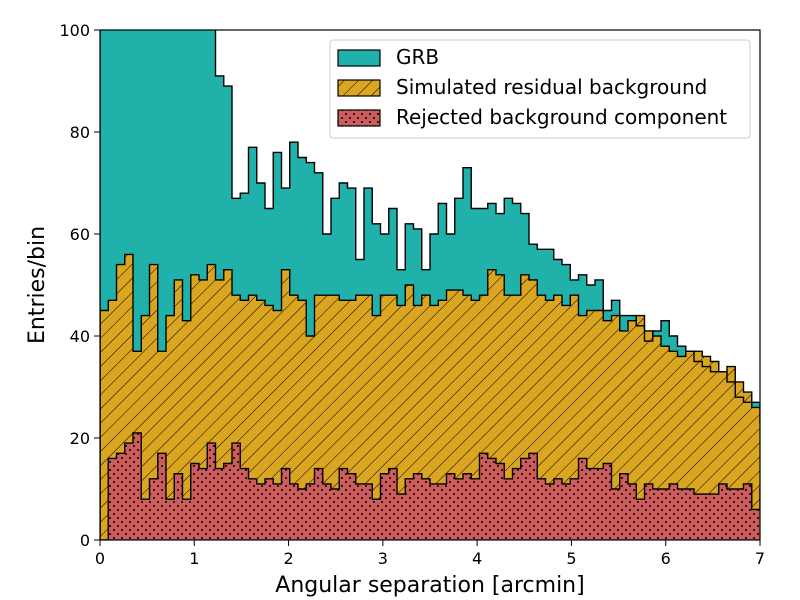 Image resolution: width=800 pixels, height=600 pixels. I want to click on legend-swatch, so click(359, 58).